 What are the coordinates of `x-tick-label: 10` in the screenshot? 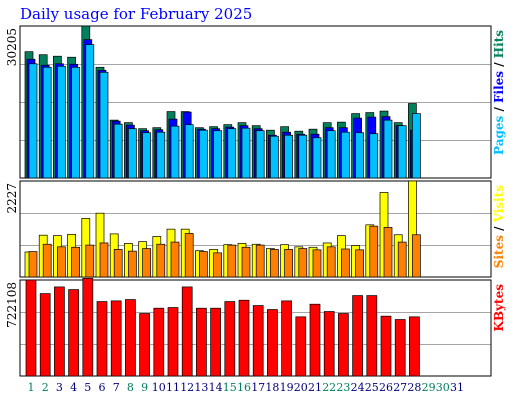 It's located at (159, 387).